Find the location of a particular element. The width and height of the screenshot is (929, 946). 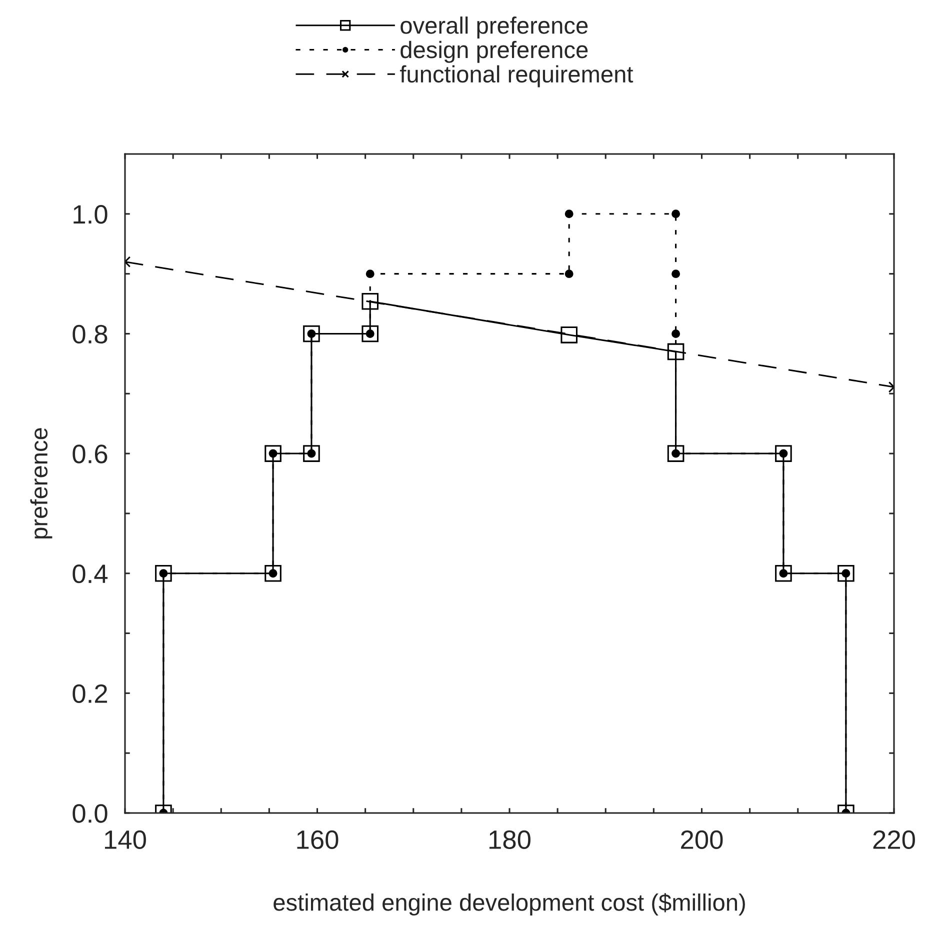

x-tick-label: 180 is located at coordinates (510, 840).